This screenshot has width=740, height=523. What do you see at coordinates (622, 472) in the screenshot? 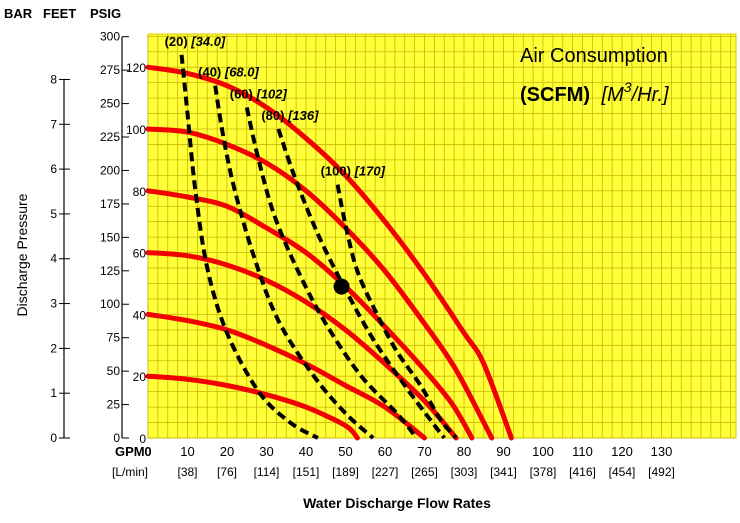
I see `x-tick-lpm: [454]` at bounding box center [622, 472].